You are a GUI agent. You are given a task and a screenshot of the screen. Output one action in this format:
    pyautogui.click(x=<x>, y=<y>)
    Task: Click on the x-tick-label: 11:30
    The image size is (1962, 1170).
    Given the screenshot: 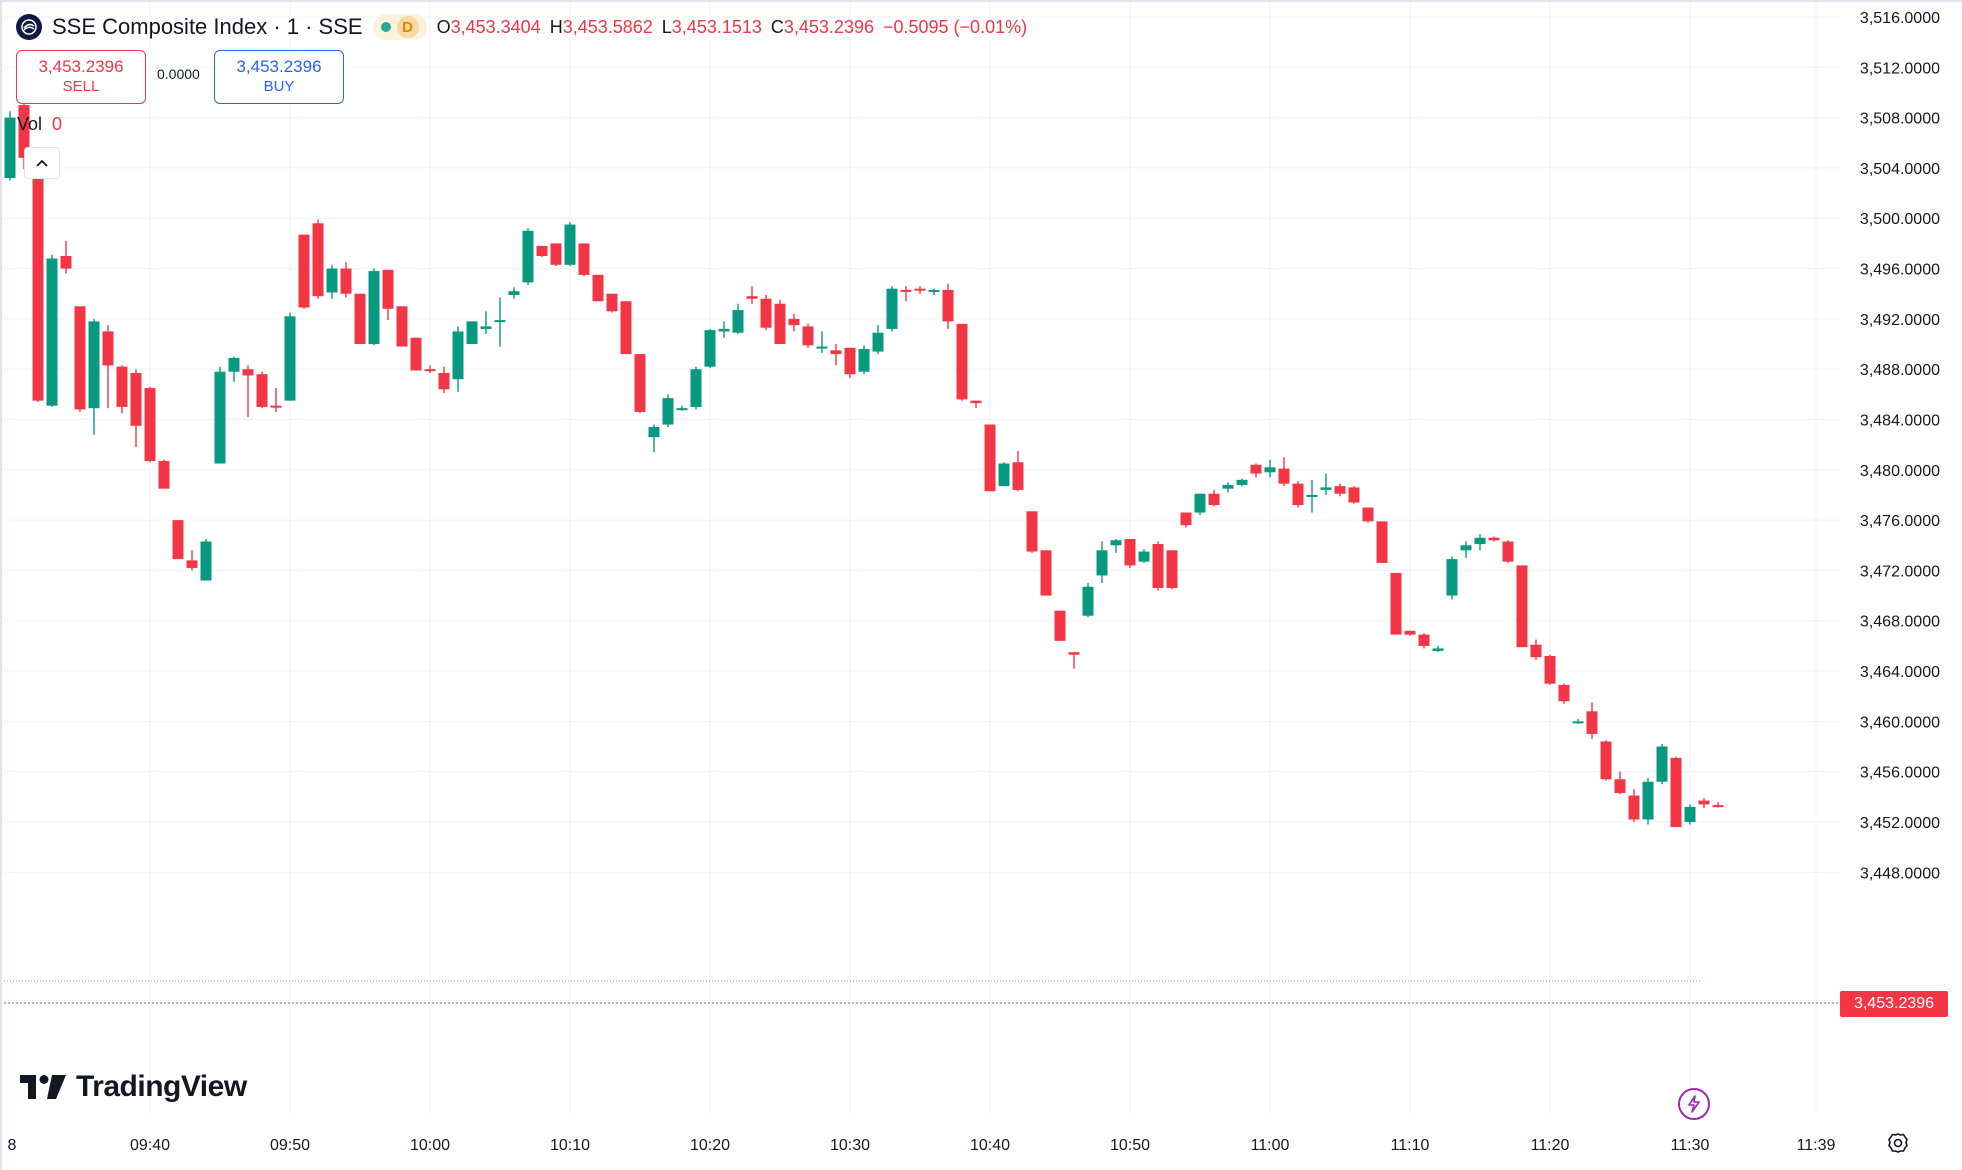 What is the action you would take?
    pyautogui.click(x=1690, y=1145)
    